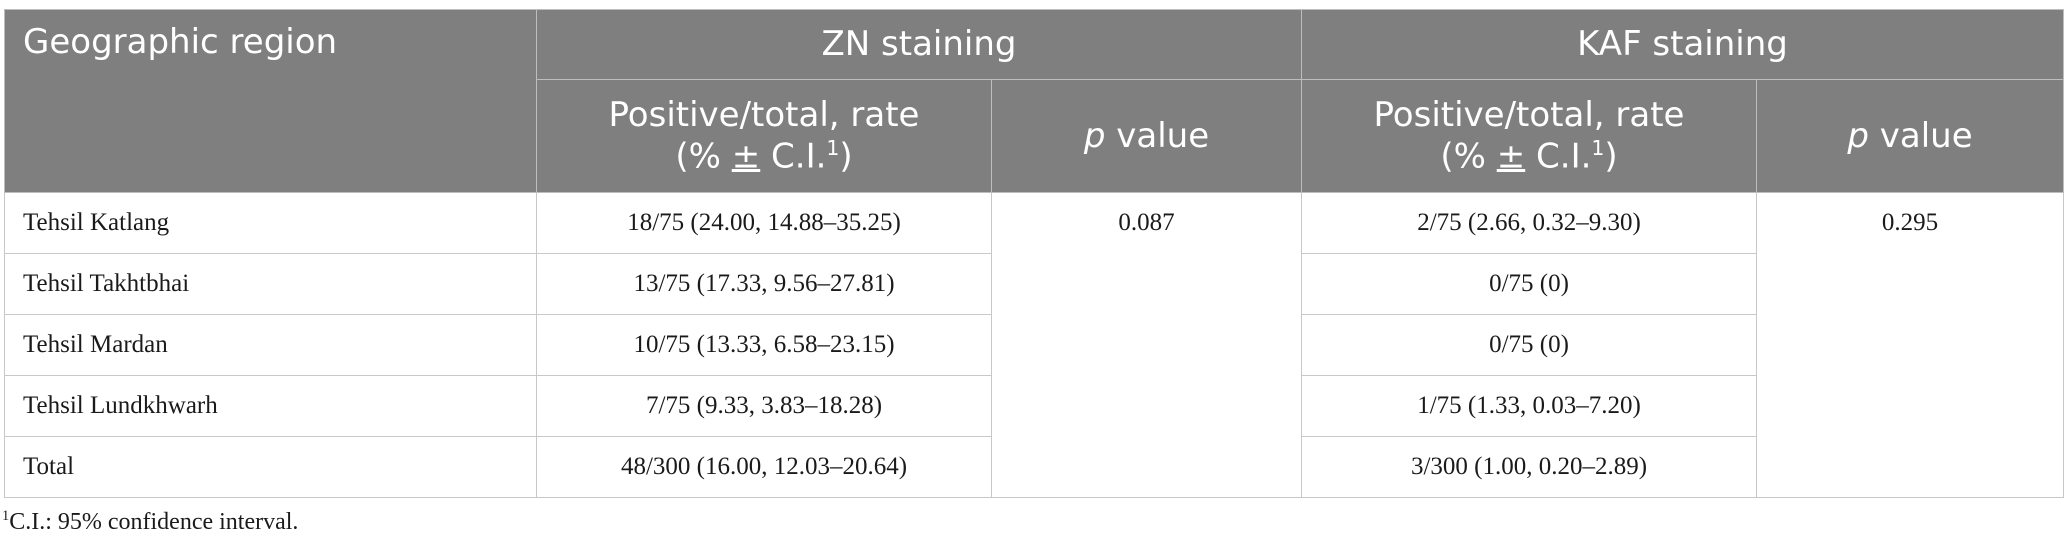 This screenshot has height=550, width=2067. What do you see at coordinates (764, 406) in the screenshot?
I see `rate-cell: 7/75 (9.33, 3.83–18.28)` at bounding box center [764, 406].